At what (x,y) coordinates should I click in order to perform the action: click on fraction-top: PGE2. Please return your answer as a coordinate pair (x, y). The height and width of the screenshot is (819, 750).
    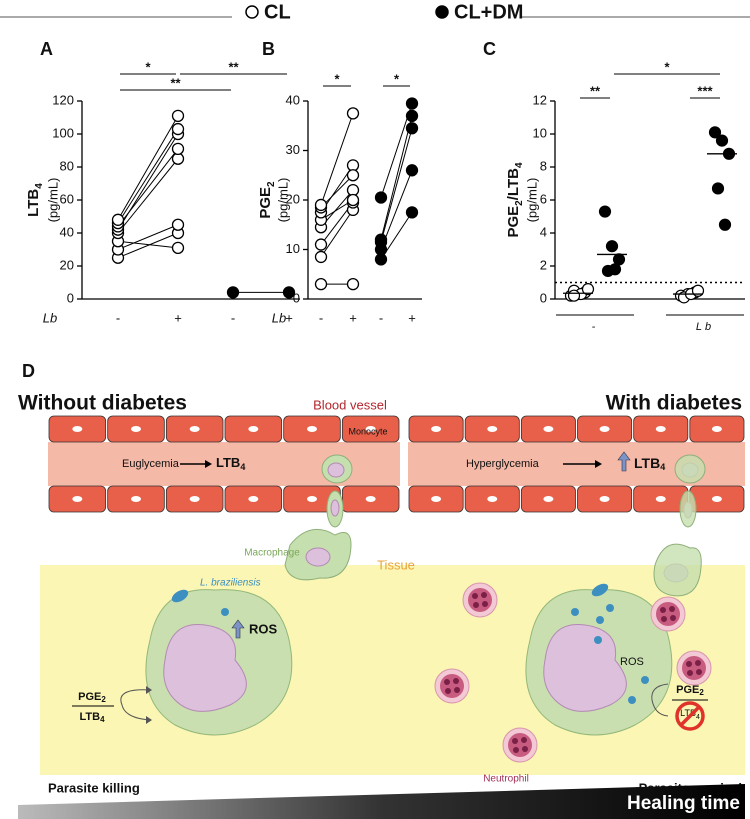
    Looking at the image, I should click on (690, 690).